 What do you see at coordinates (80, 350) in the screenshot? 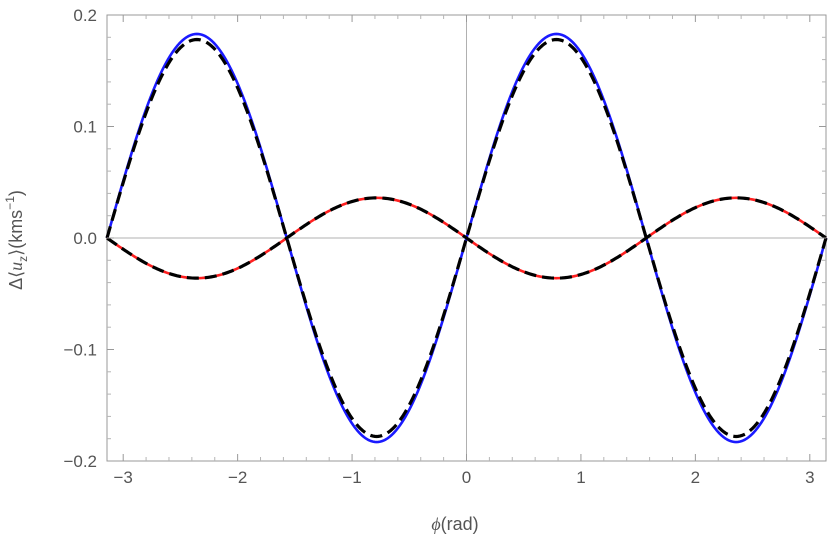
I see `y-tick-label: −0.1` at bounding box center [80, 350].